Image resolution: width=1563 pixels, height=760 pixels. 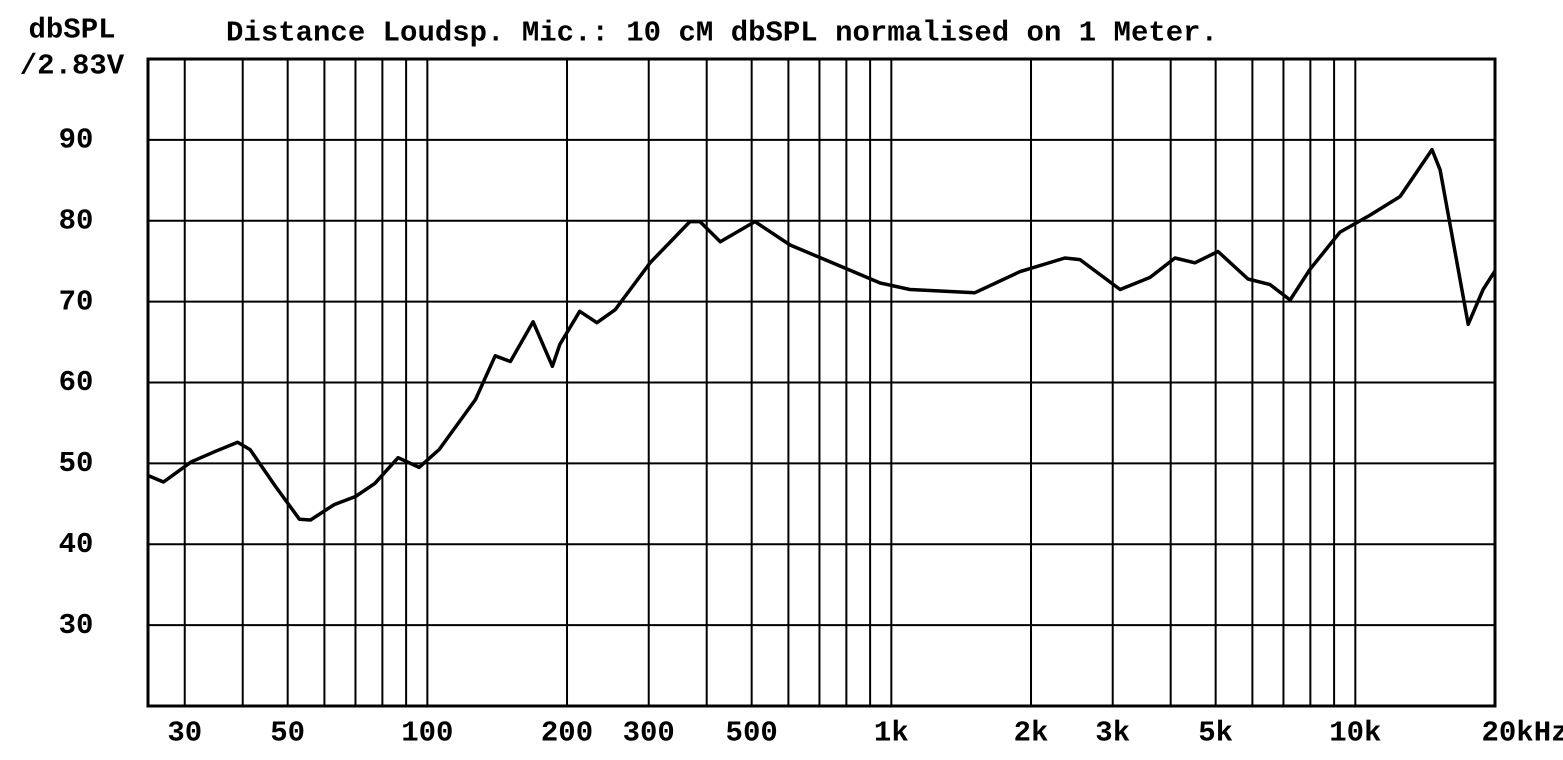 What do you see at coordinates (649, 733) in the screenshot?
I see `x-tick-label: 300` at bounding box center [649, 733].